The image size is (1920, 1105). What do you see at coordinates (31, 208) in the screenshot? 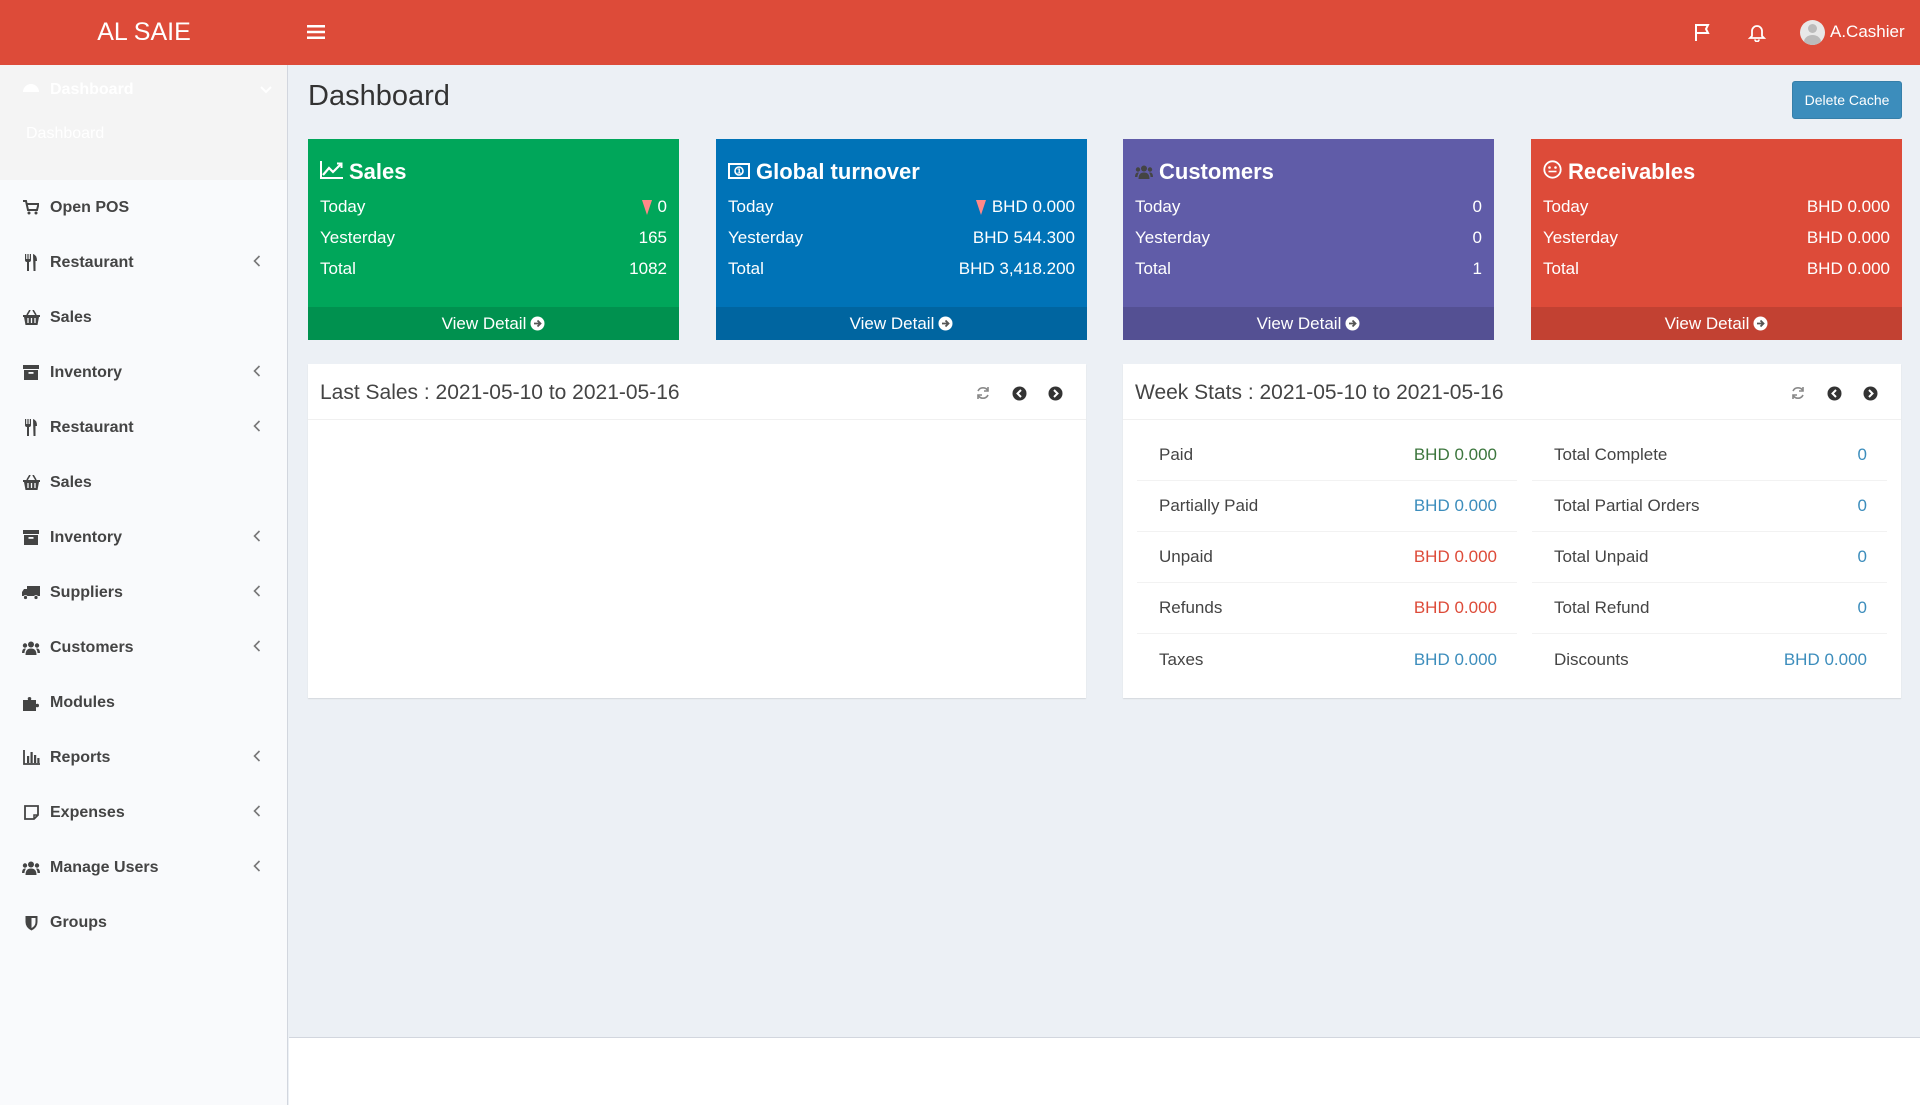
I see `cart-icon` at bounding box center [31, 208].